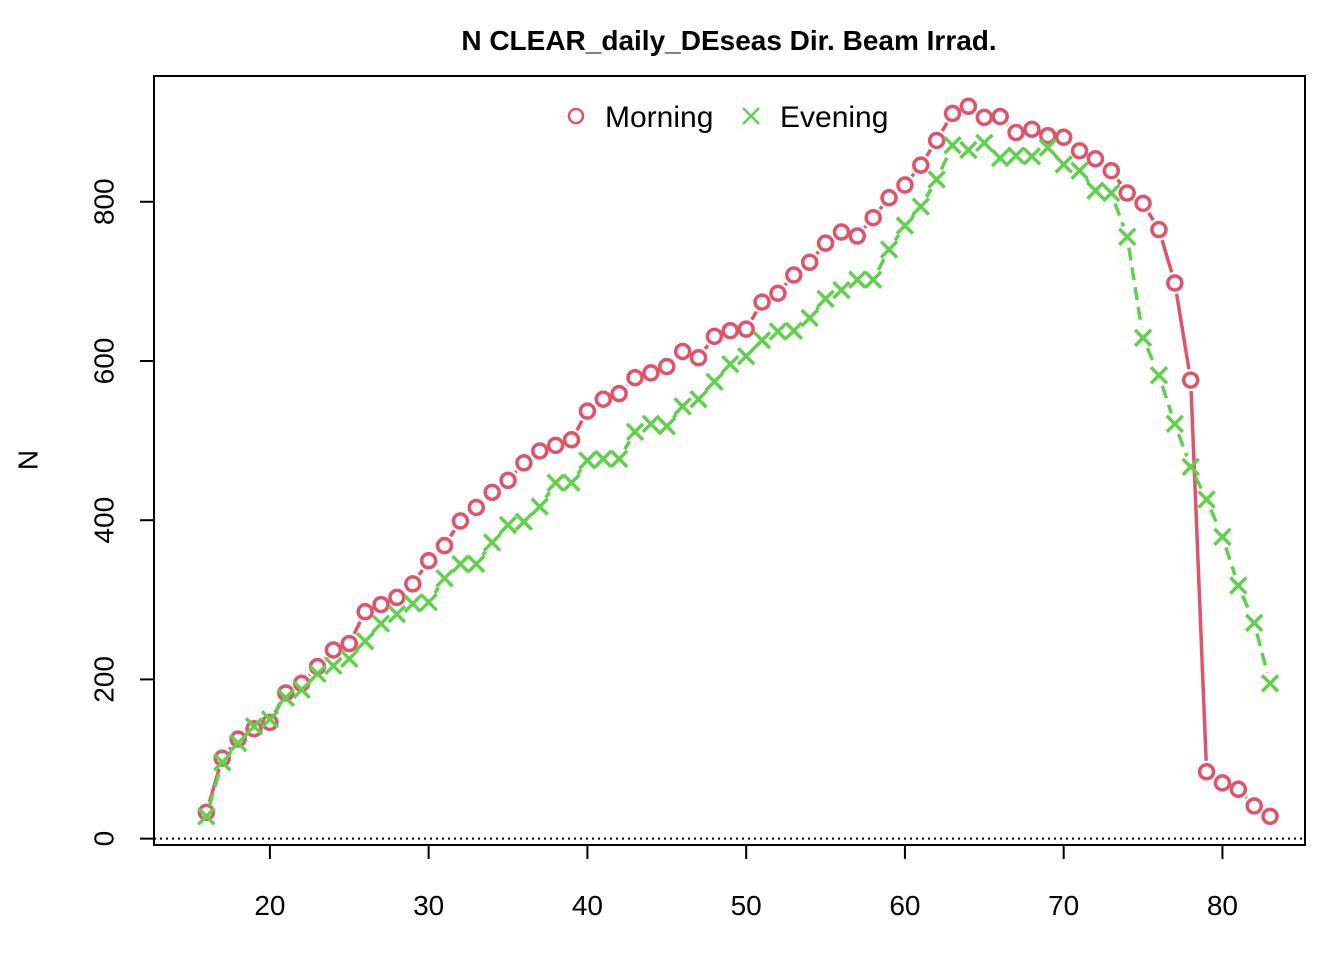 This screenshot has width=1344, height=960. What do you see at coordinates (727, 117) in the screenshot?
I see `legend: Morning Evening` at bounding box center [727, 117].